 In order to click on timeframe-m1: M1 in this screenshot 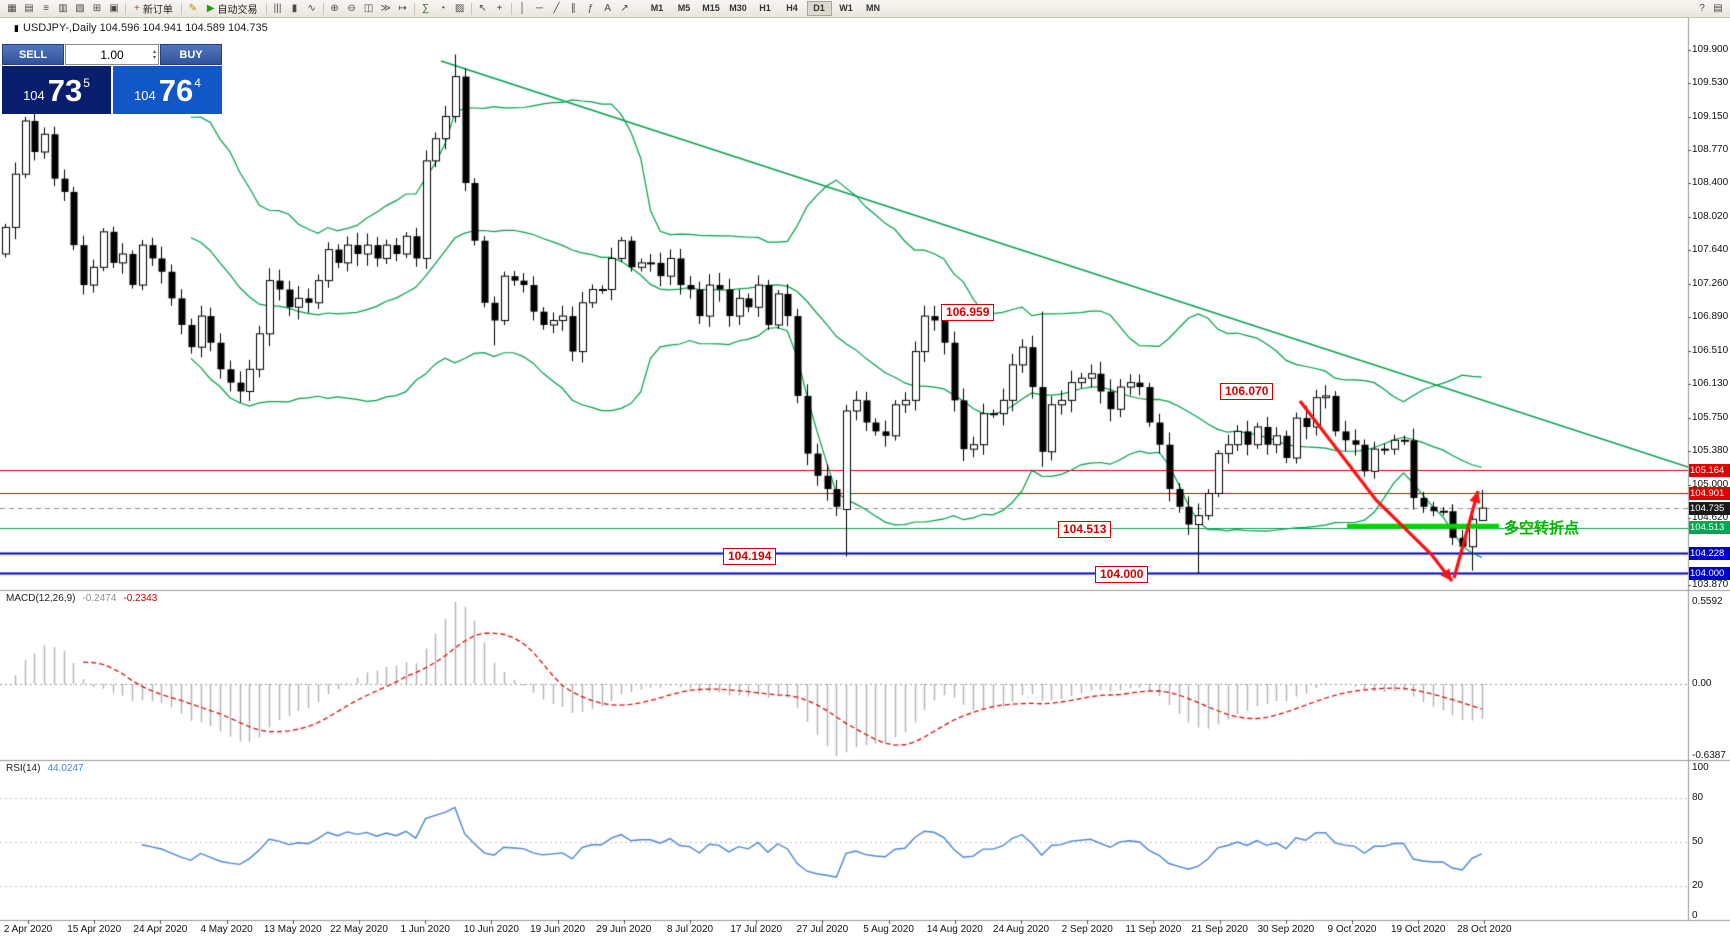, I will do `click(657, 8)`.